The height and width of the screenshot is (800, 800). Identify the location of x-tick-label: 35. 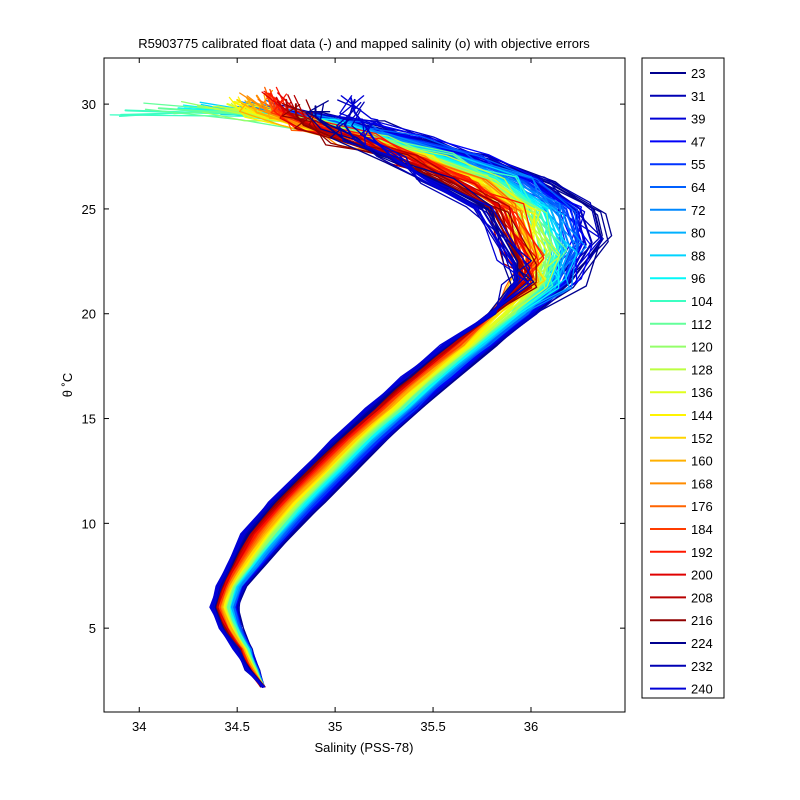
(335, 726).